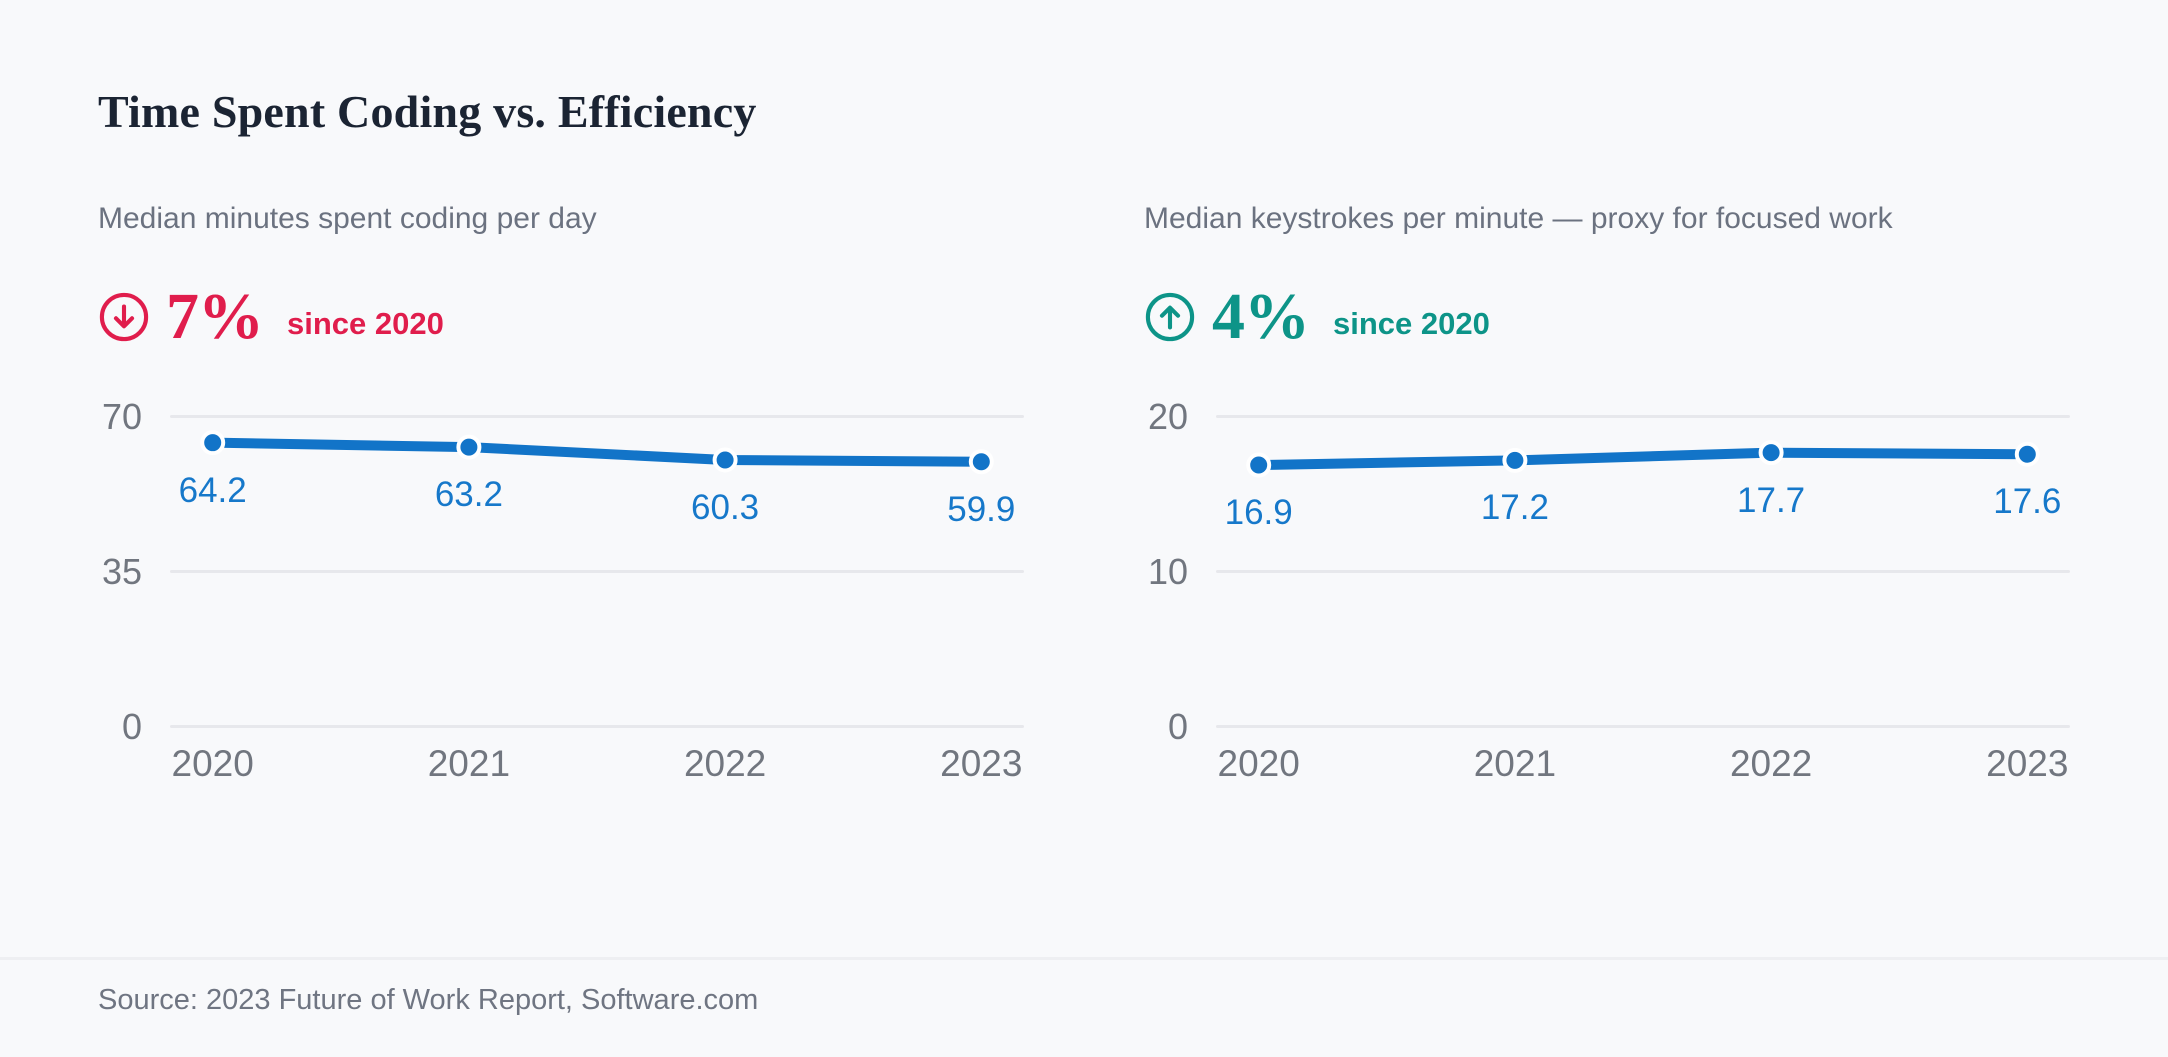  I want to click on y-axis-labels: 0 35 70, so click(120, 571).